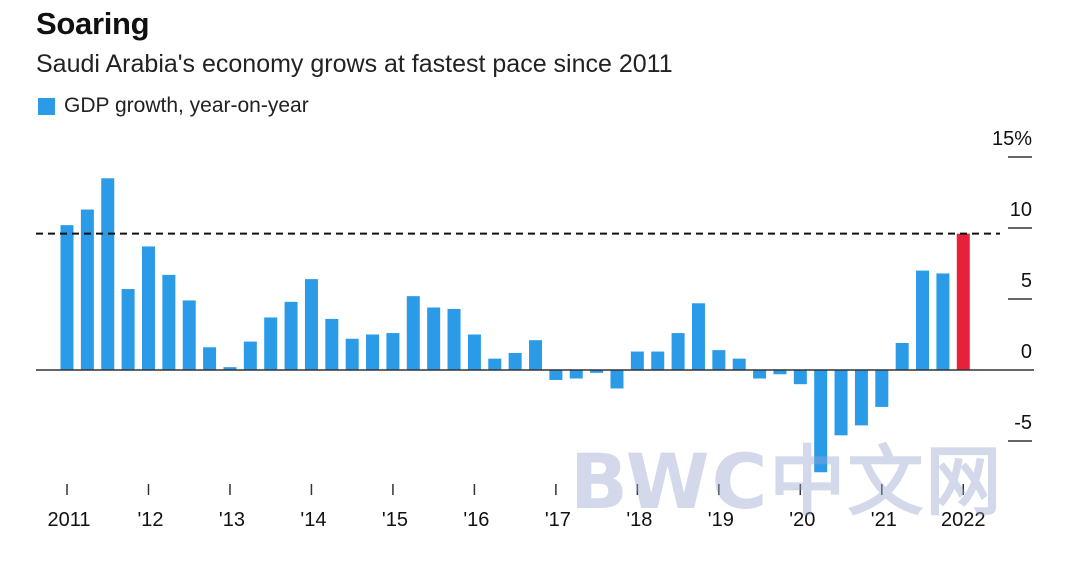  I want to click on y-tick-label: 0, so click(1026, 352).